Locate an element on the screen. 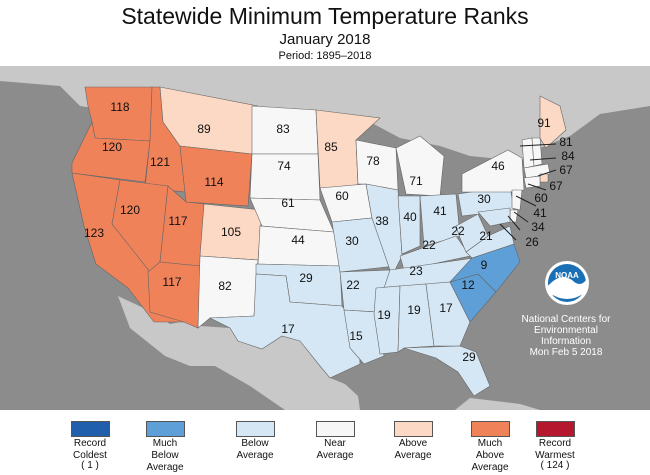 The height and width of the screenshot is (475, 650). legend-item-above: Above Average is located at coordinates (413, 441).